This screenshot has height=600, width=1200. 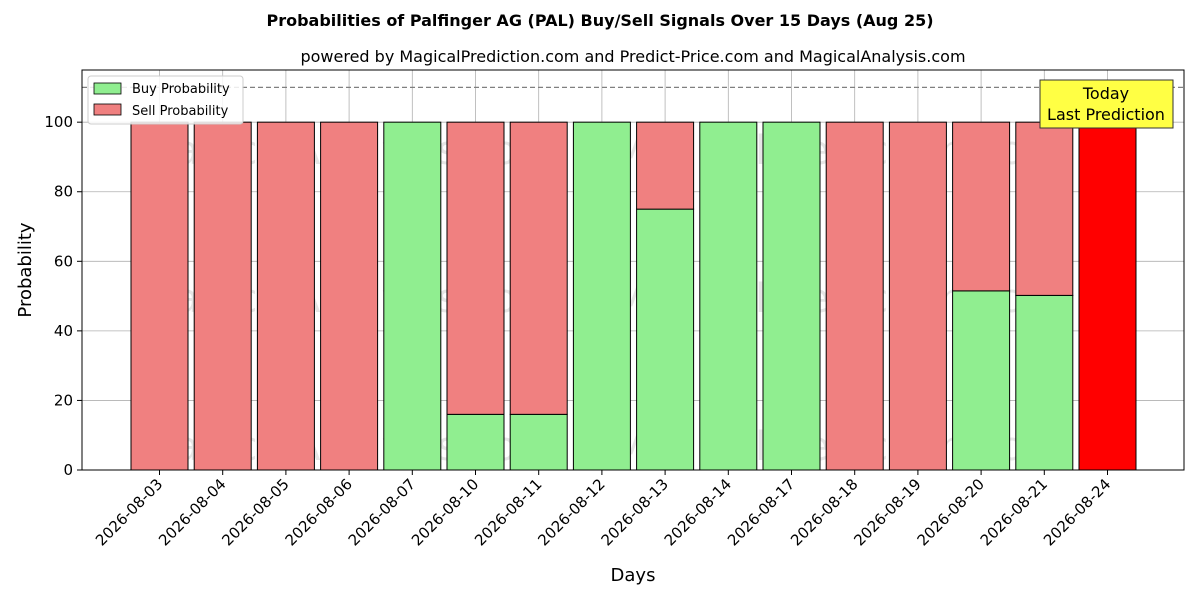 I want to click on x-tick-label: 2026-08-12, so click(x=571, y=512).